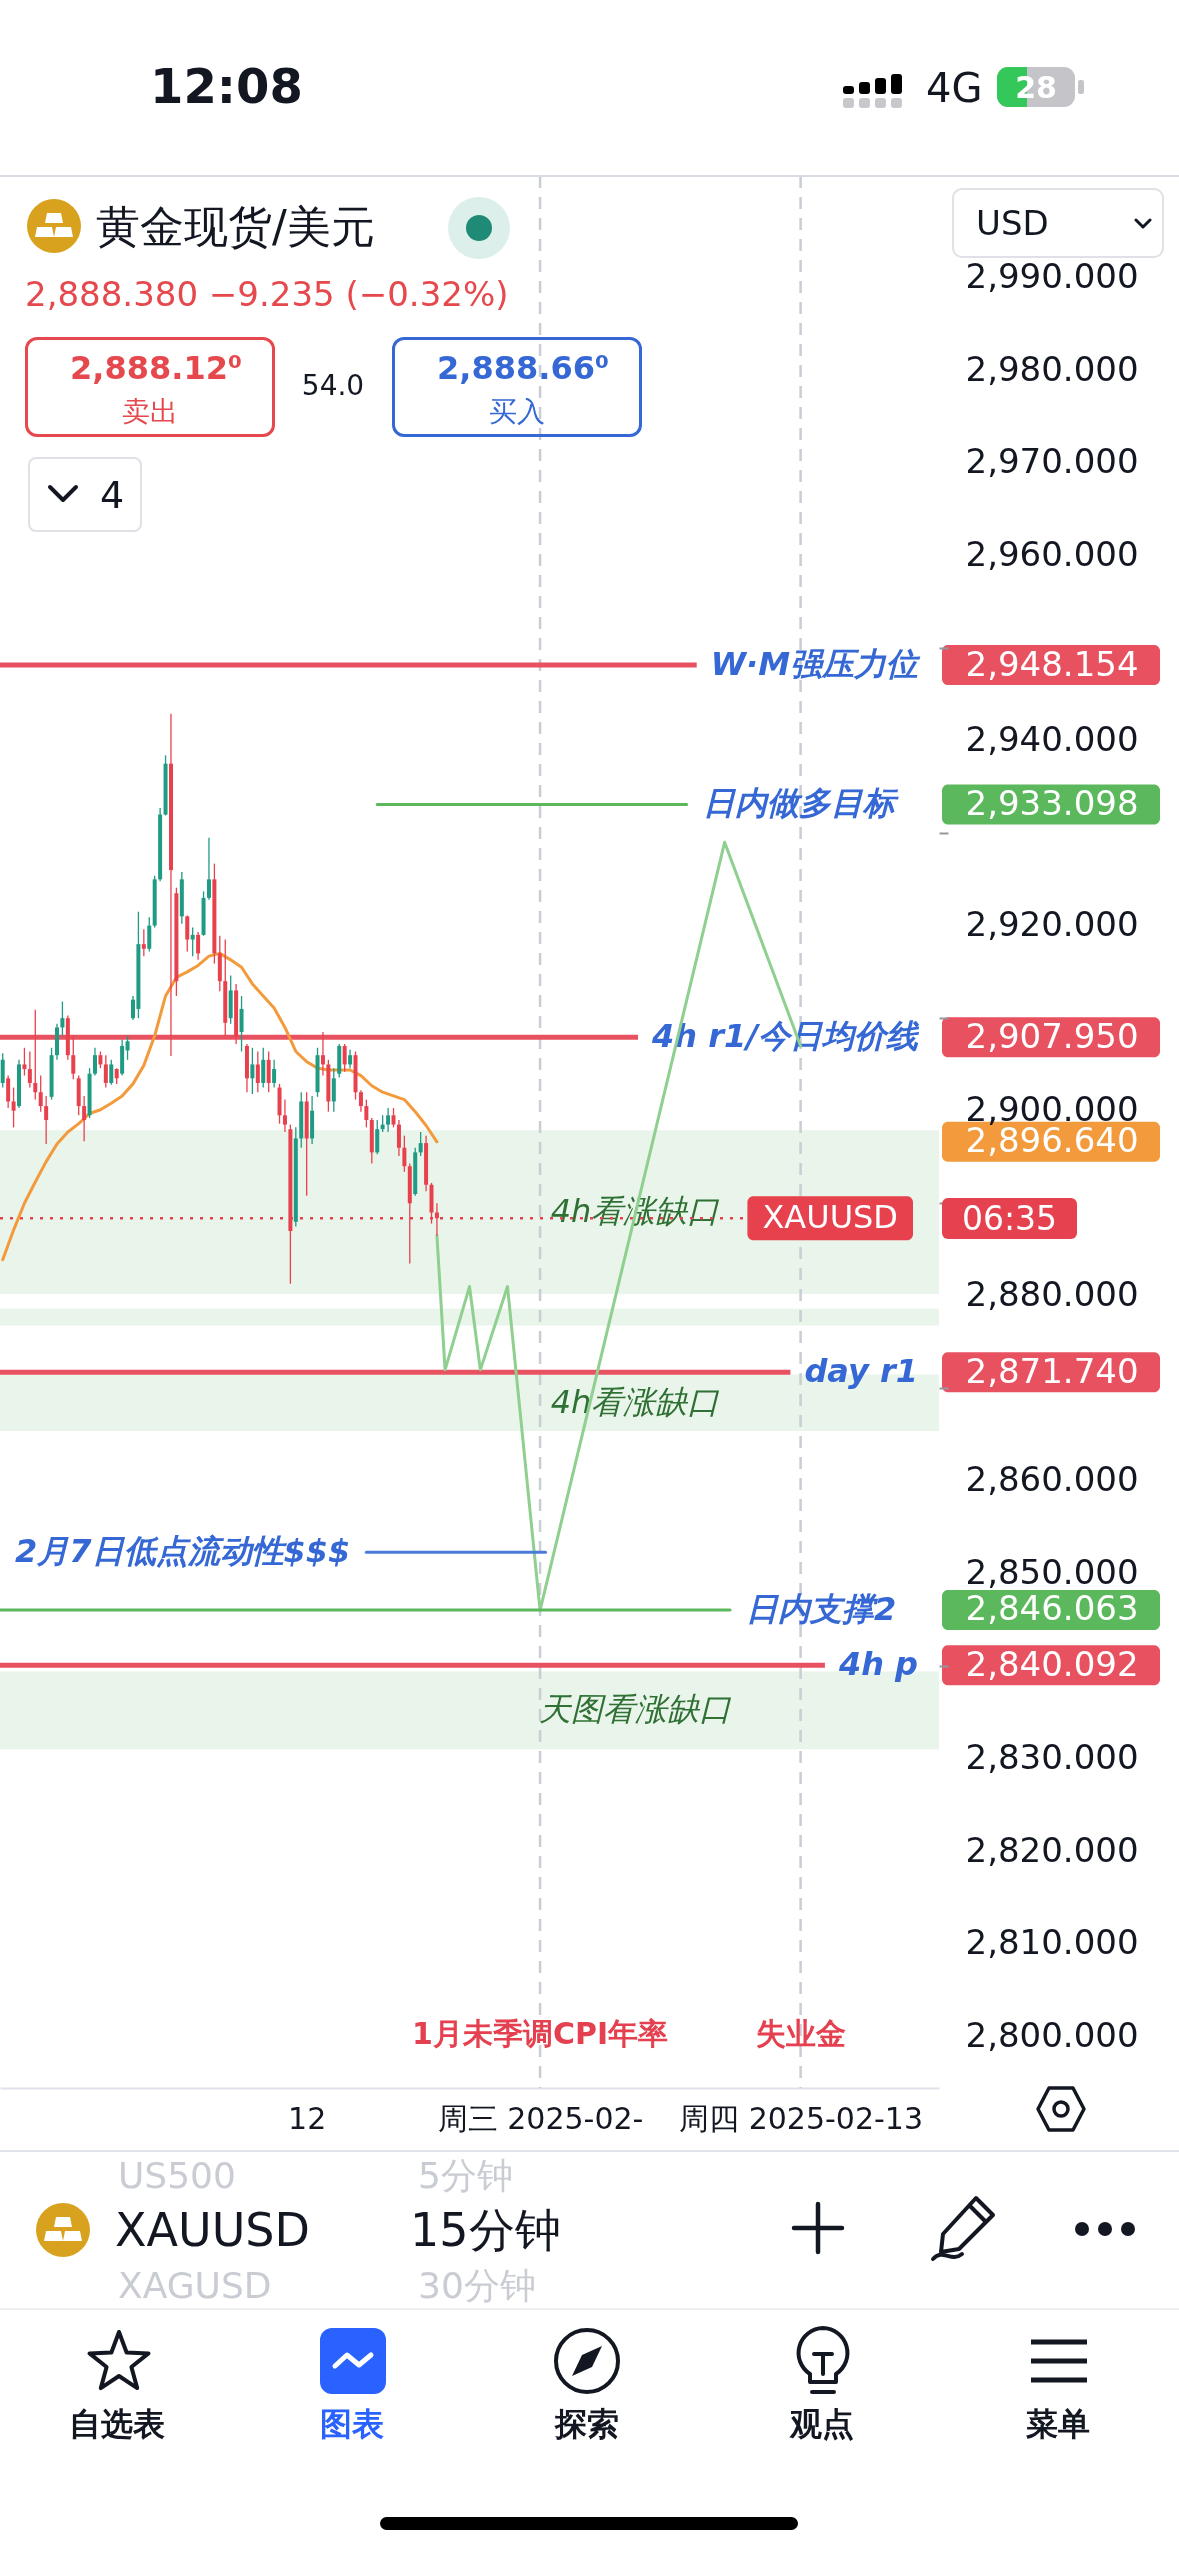 This screenshot has height=2556, width=1179. What do you see at coordinates (235, 226) in the screenshot?
I see `text: 黄金现货/美元` at bounding box center [235, 226].